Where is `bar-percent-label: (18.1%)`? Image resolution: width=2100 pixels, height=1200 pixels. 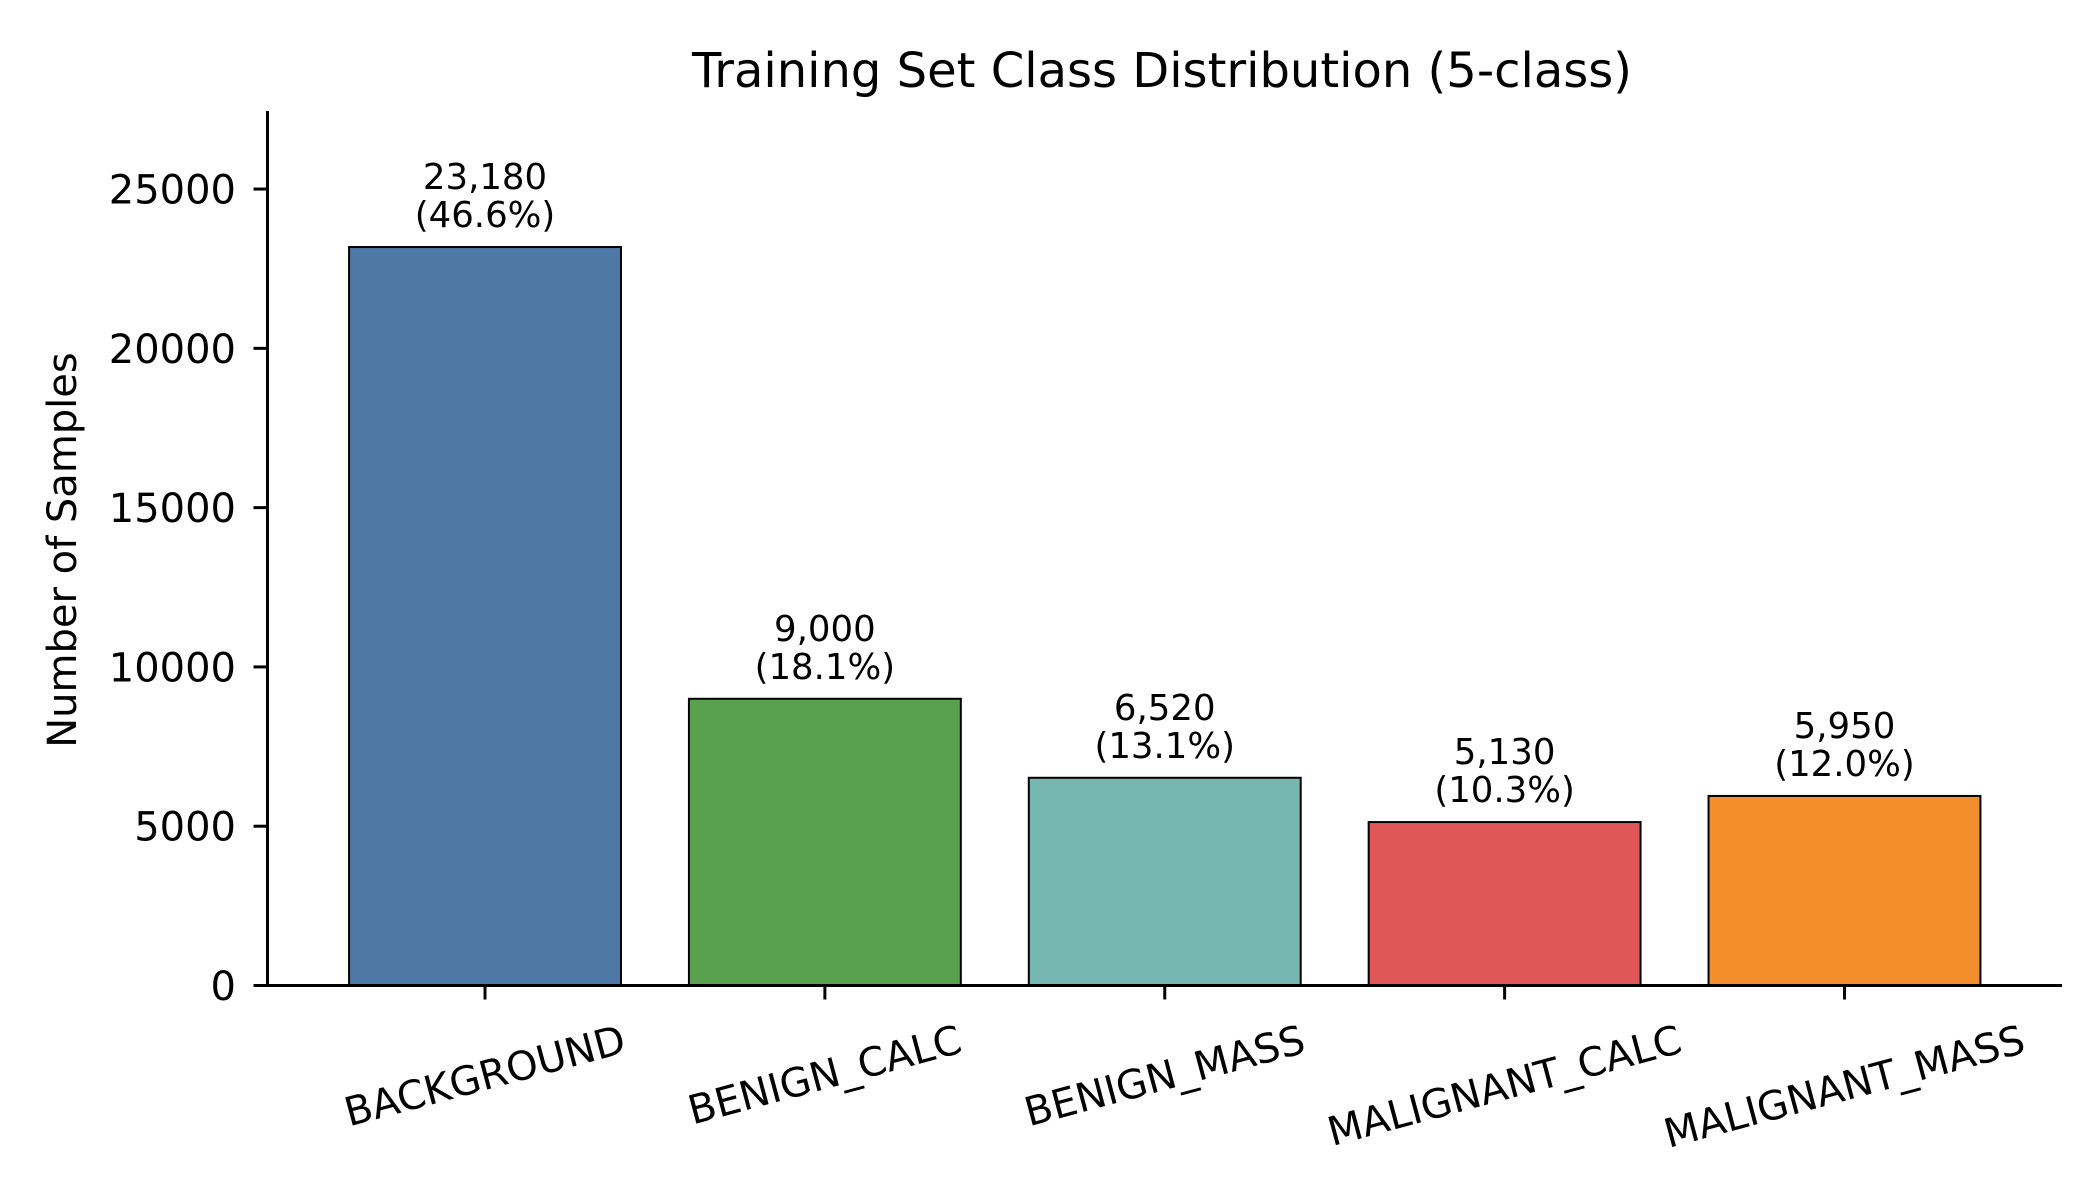 bar-percent-label: (18.1%) is located at coordinates (825, 667).